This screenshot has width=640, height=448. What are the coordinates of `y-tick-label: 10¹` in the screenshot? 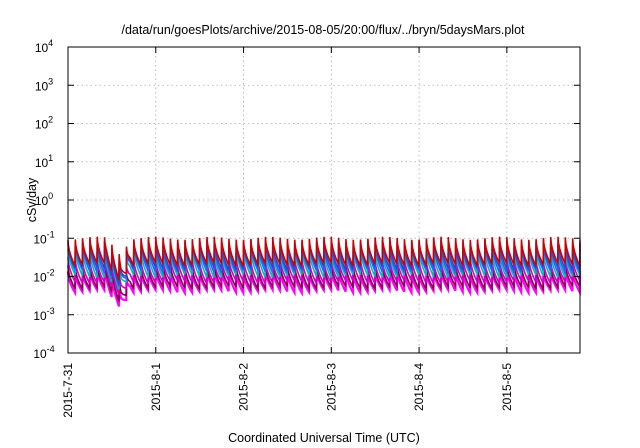 It's located at (44, 161).